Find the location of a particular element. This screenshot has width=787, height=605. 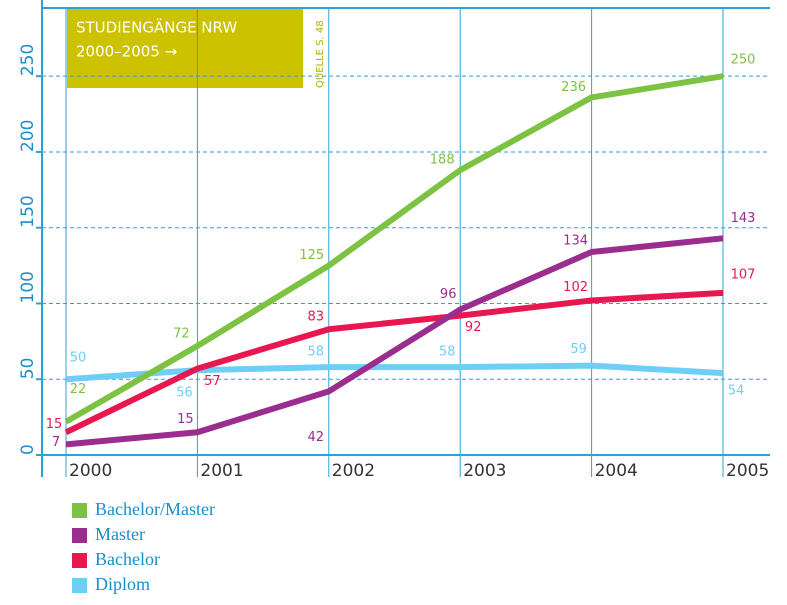

y-tick-label: 200 is located at coordinates (28, 135).